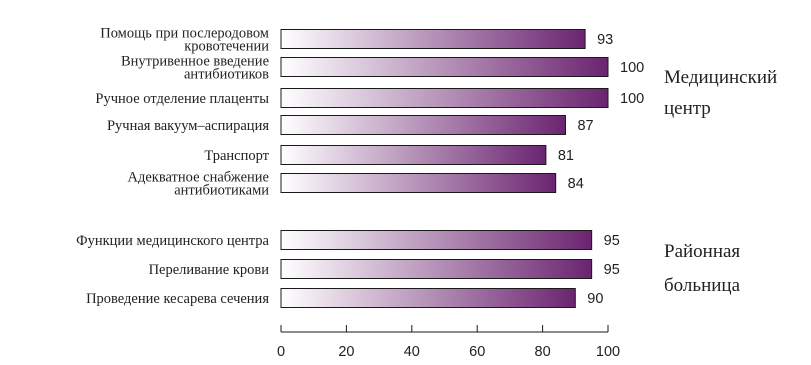 Image resolution: width=811 pixels, height=365 pixels. I want to click on category-label: Функции медицинского центра, so click(172, 241).